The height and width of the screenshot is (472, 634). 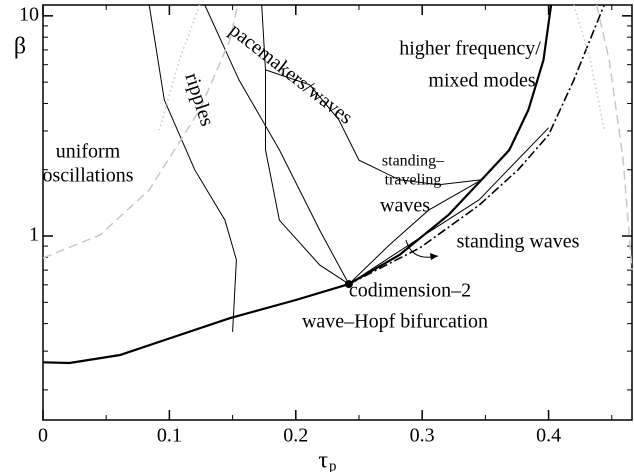 What do you see at coordinates (481, 81) in the screenshot?
I see `annotation: mixed modes` at bounding box center [481, 81].